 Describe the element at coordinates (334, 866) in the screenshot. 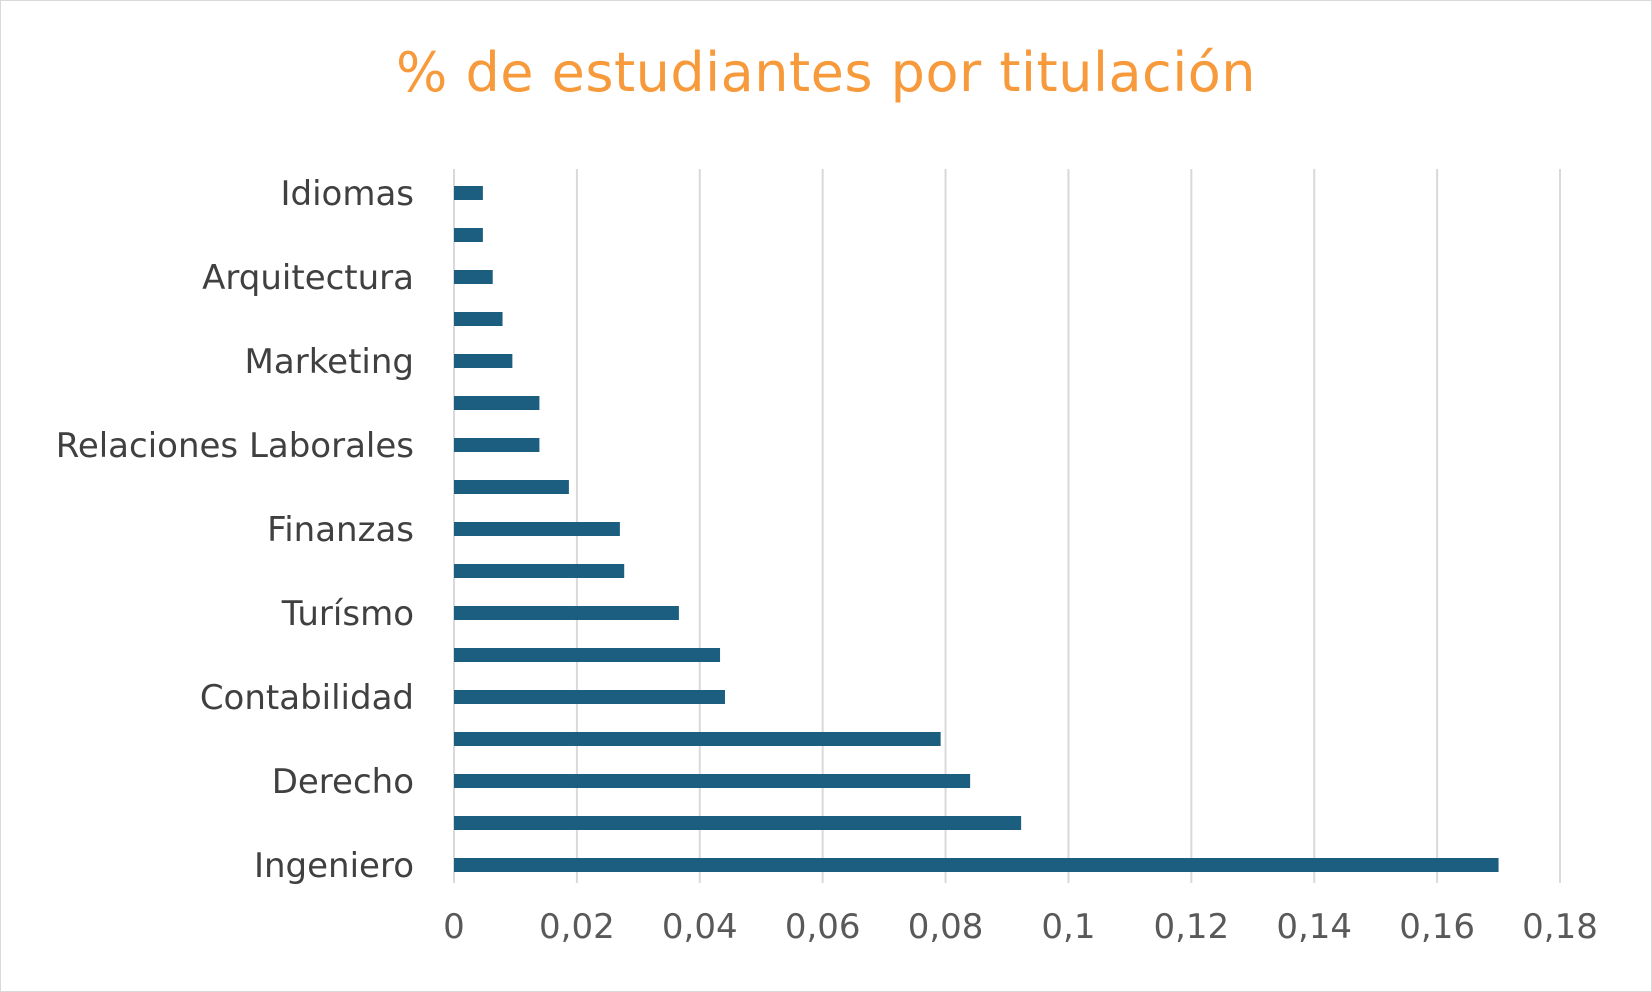

I see `category-label: Ingeniero` at that location.